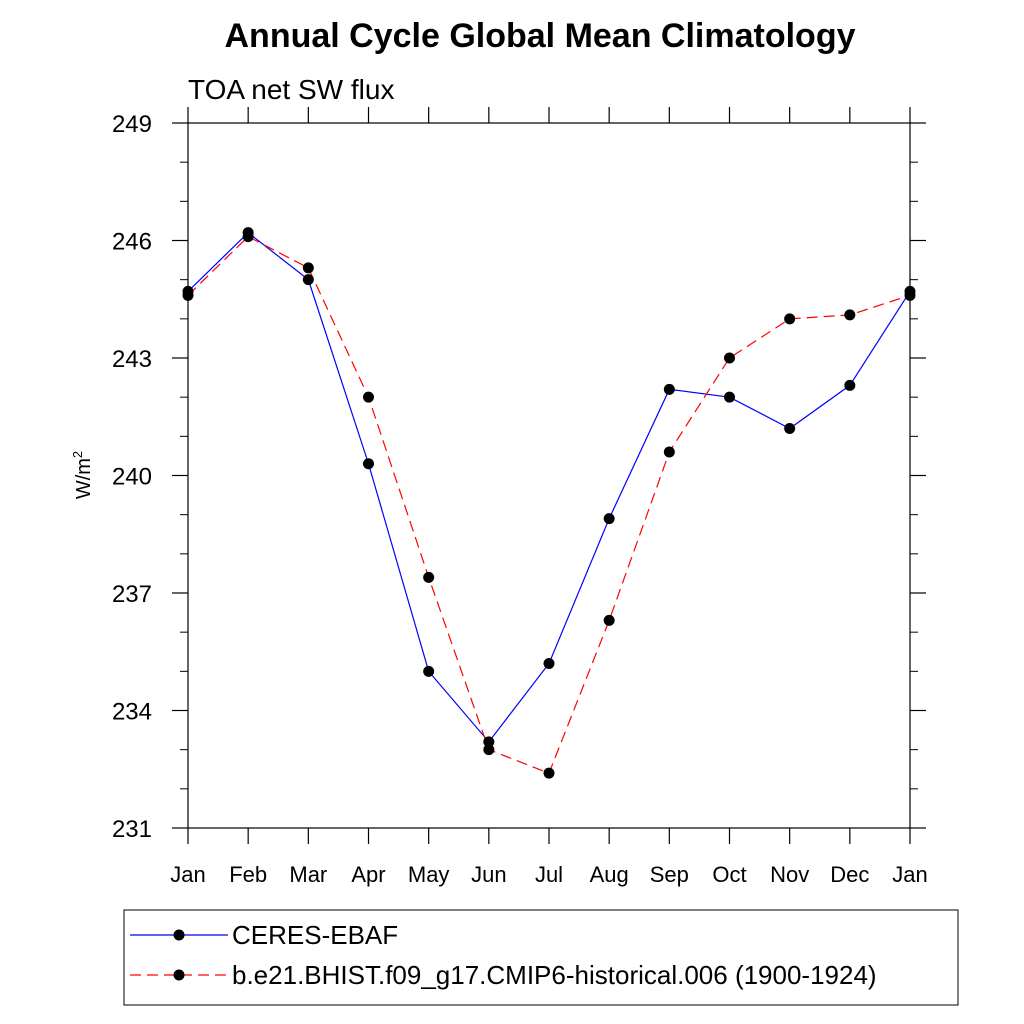  I want to click on legend-label-0: CERES-EBAF, so click(315, 935).